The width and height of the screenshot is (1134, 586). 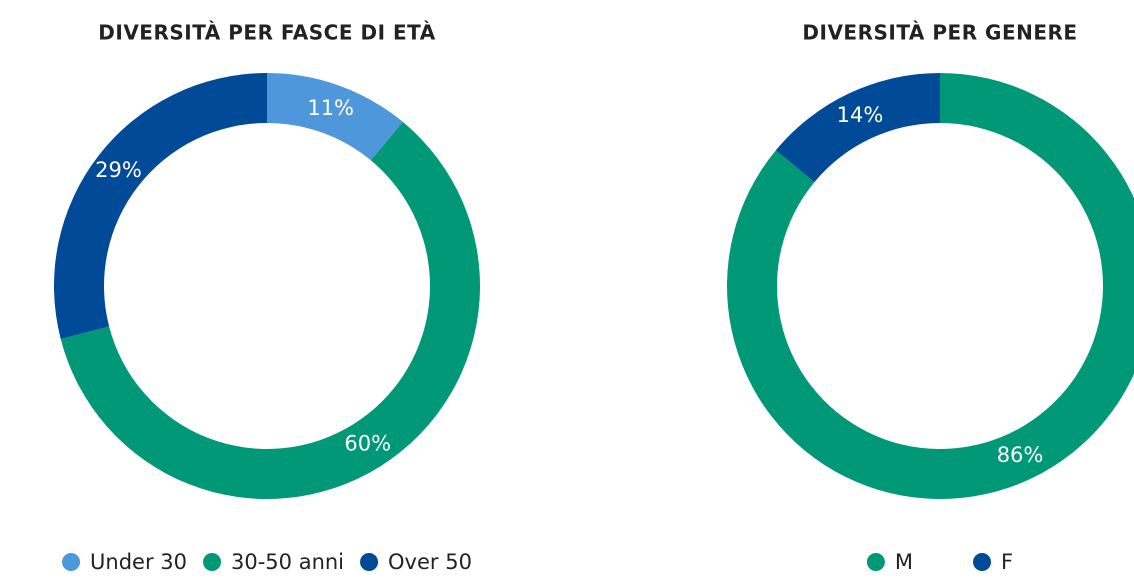 What do you see at coordinates (430, 562) in the screenshot?
I see `legend-label: Over 50` at bounding box center [430, 562].